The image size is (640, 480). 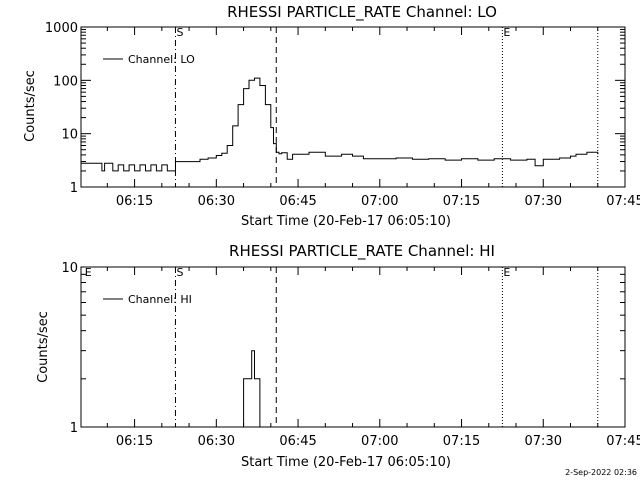 I want to click on lo-y-tick-label: 1, so click(x=74, y=188).